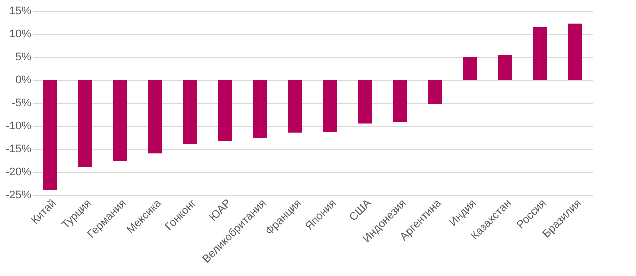  What do you see at coordinates (19, 150) in the screenshot?
I see `y-tick-label: -15%` at bounding box center [19, 150].